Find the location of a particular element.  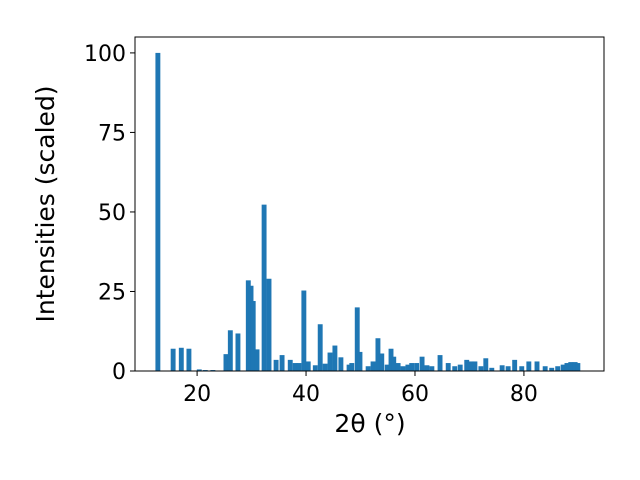

y-tick-label: 75 is located at coordinates (112, 133).